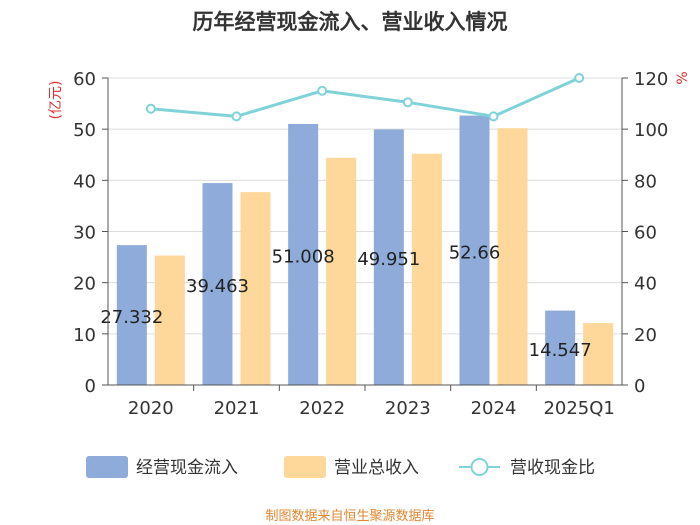 This screenshot has width=700, height=525. What do you see at coordinates (579, 78) in the screenshot?
I see `ratio-point-2025Q1` at bounding box center [579, 78].